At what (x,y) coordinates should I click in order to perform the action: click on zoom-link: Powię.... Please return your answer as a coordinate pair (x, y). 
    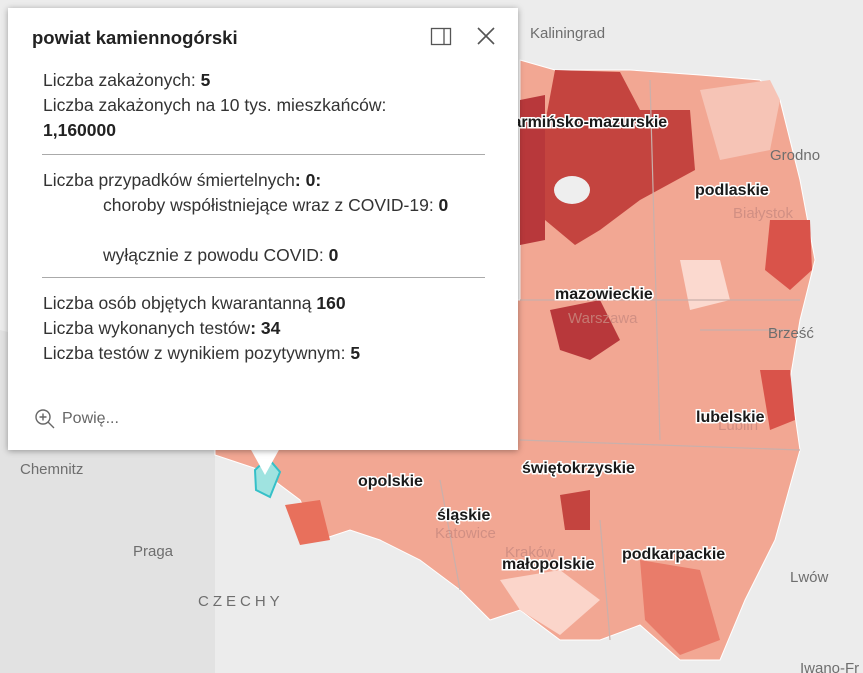
    Looking at the image, I should click on (76, 419).